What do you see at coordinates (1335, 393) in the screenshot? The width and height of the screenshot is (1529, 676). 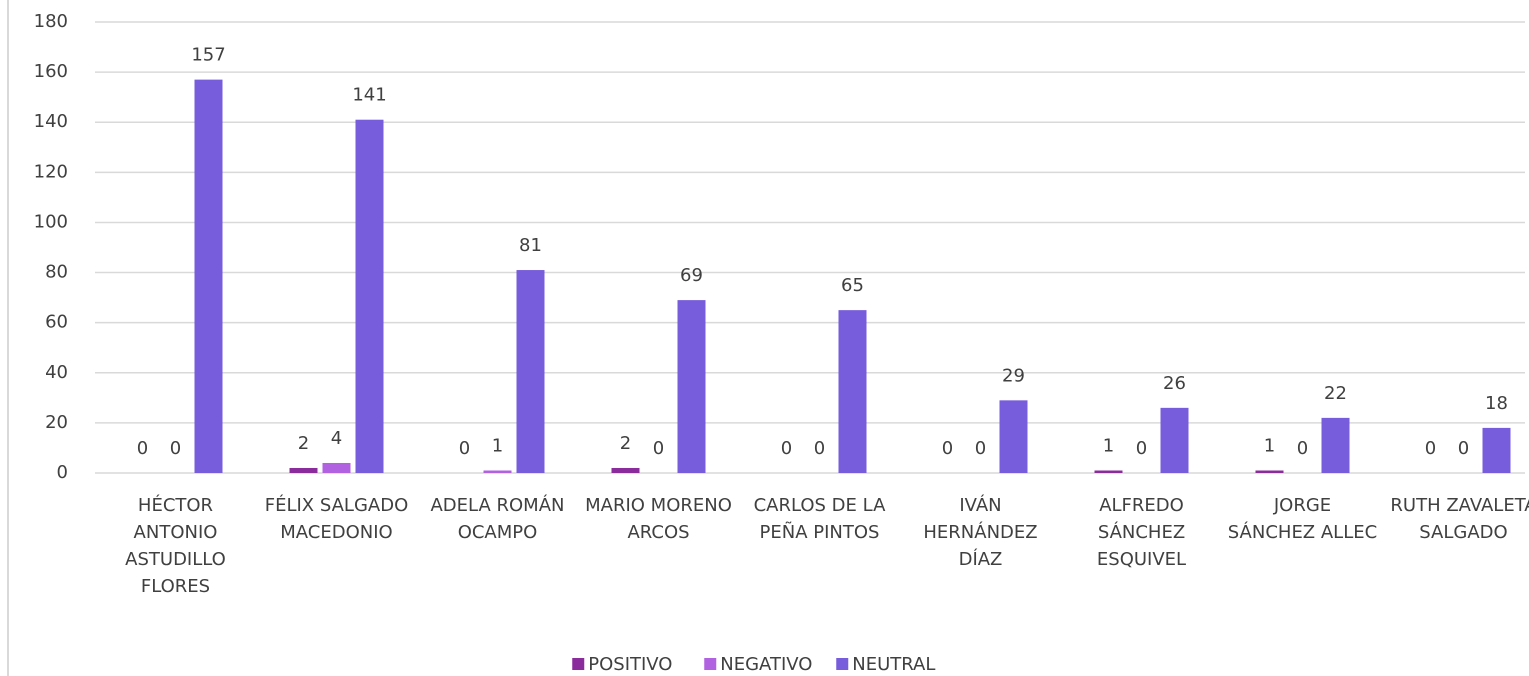 I see `data-label: 22` at bounding box center [1335, 393].